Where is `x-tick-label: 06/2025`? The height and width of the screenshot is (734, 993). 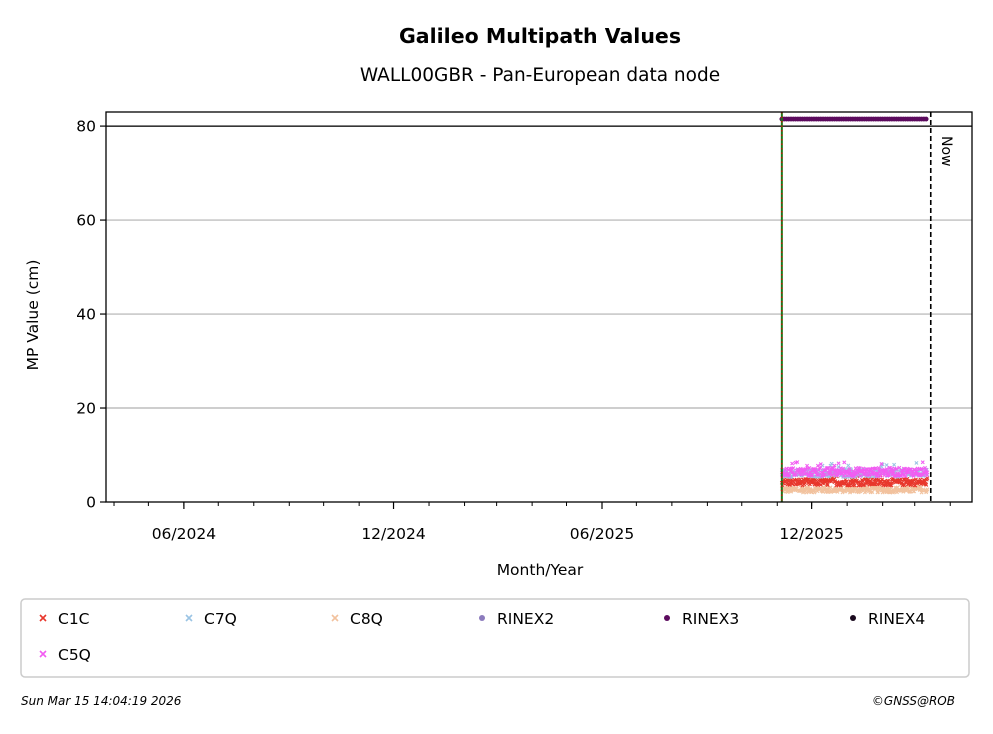
x-tick-label: 06/2025 is located at coordinates (602, 534).